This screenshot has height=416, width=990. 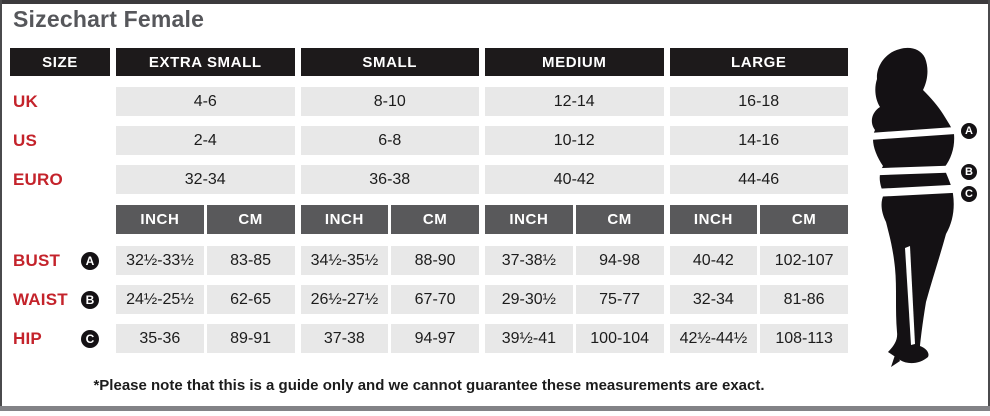 I want to click on us-large-value: 14-16, so click(x=758, y=140).